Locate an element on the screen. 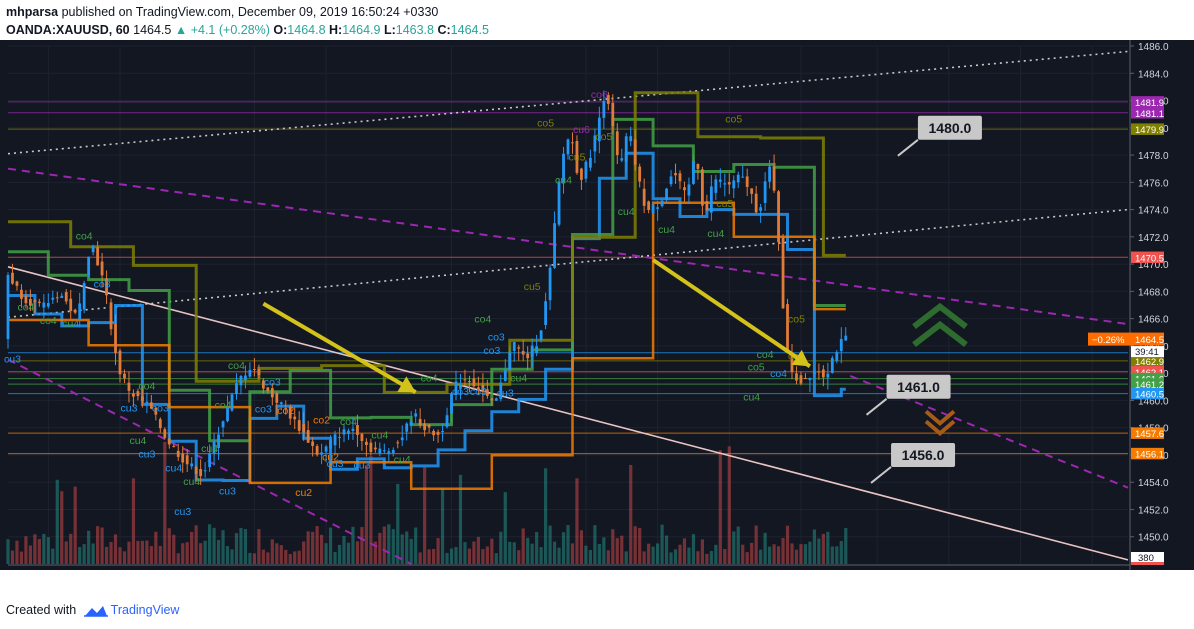 The width and height of the screenshot is (1194, 629). time-axis: 22 25 27 28 Dec 4 5 6 9 01:30 11 12 13 is located at coordinates (570, 569).